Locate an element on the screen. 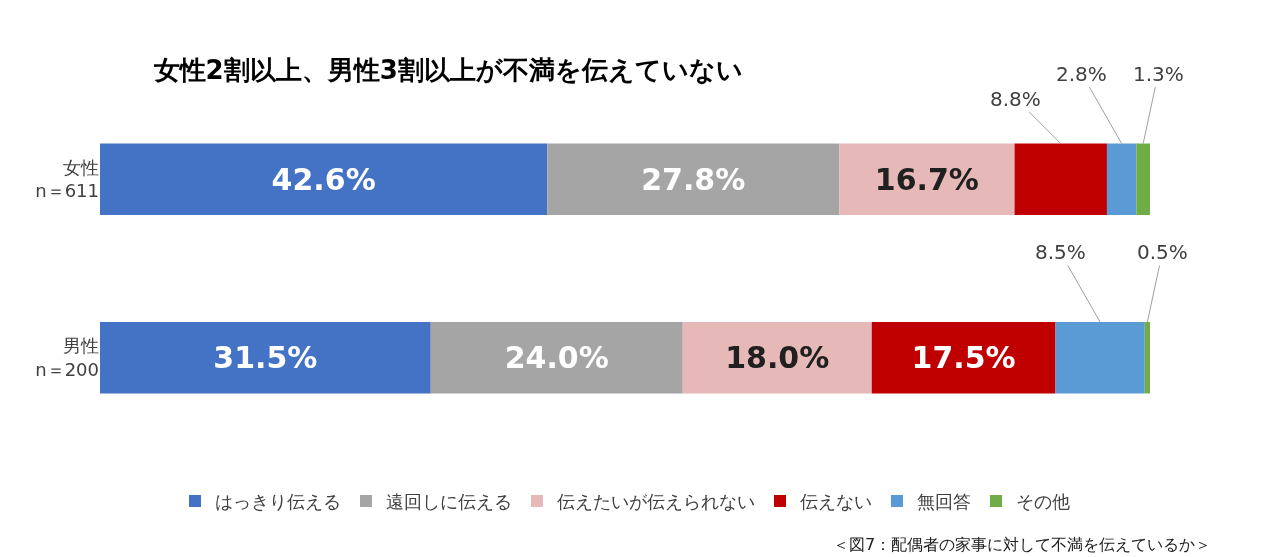 The width and height of the screenshot is (1280, 557). legend-label: 無回答 is located at coordinates (944, 501).